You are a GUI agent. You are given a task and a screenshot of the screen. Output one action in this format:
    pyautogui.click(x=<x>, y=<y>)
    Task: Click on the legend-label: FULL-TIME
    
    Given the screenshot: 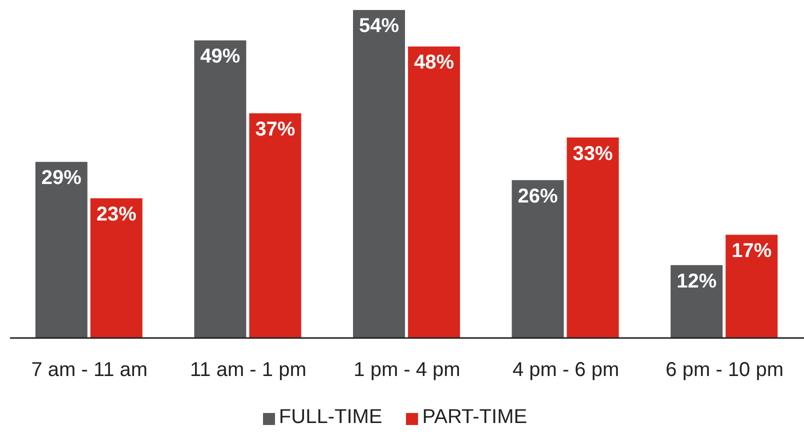 What is the action you would take?
    pyautogui.click(x=330, y=417)
    